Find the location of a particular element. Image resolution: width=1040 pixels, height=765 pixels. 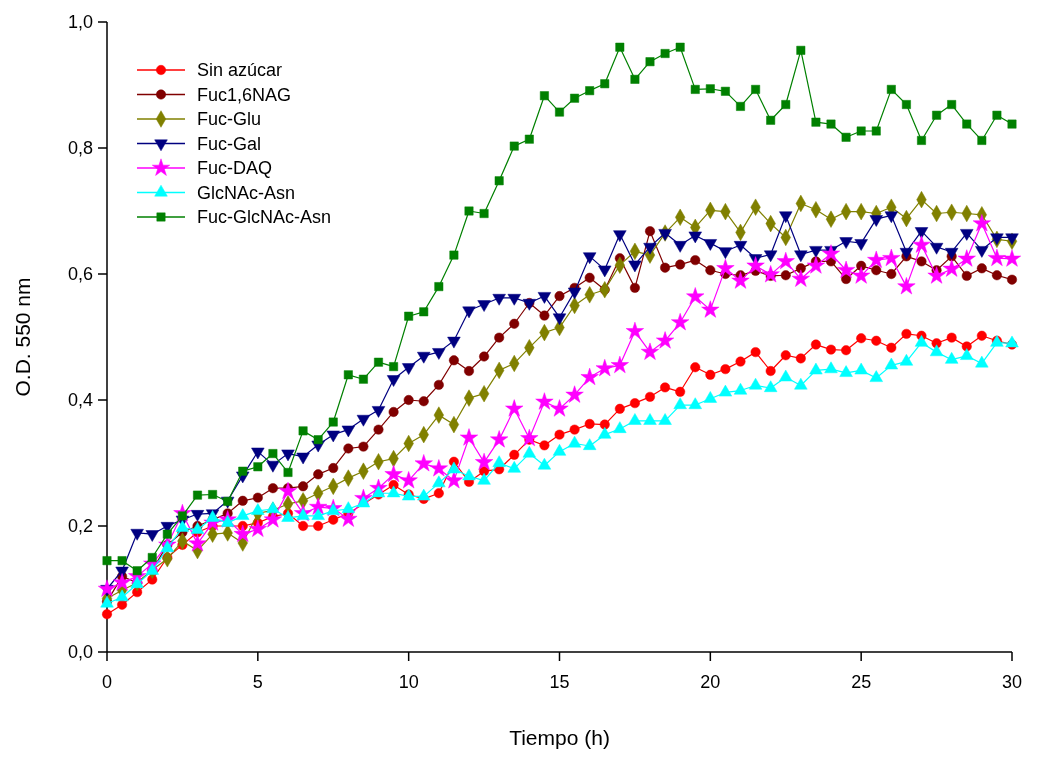

y-tick-label: 1,0 is located at coordinates (80, 22).